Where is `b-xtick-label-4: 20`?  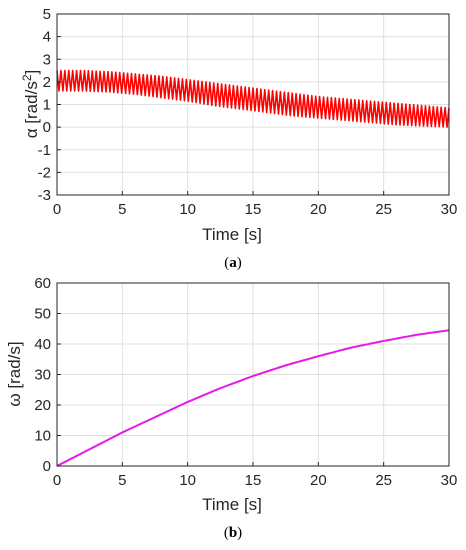
b-xtick-label-4: 20 is located at coordinates (318, 480).